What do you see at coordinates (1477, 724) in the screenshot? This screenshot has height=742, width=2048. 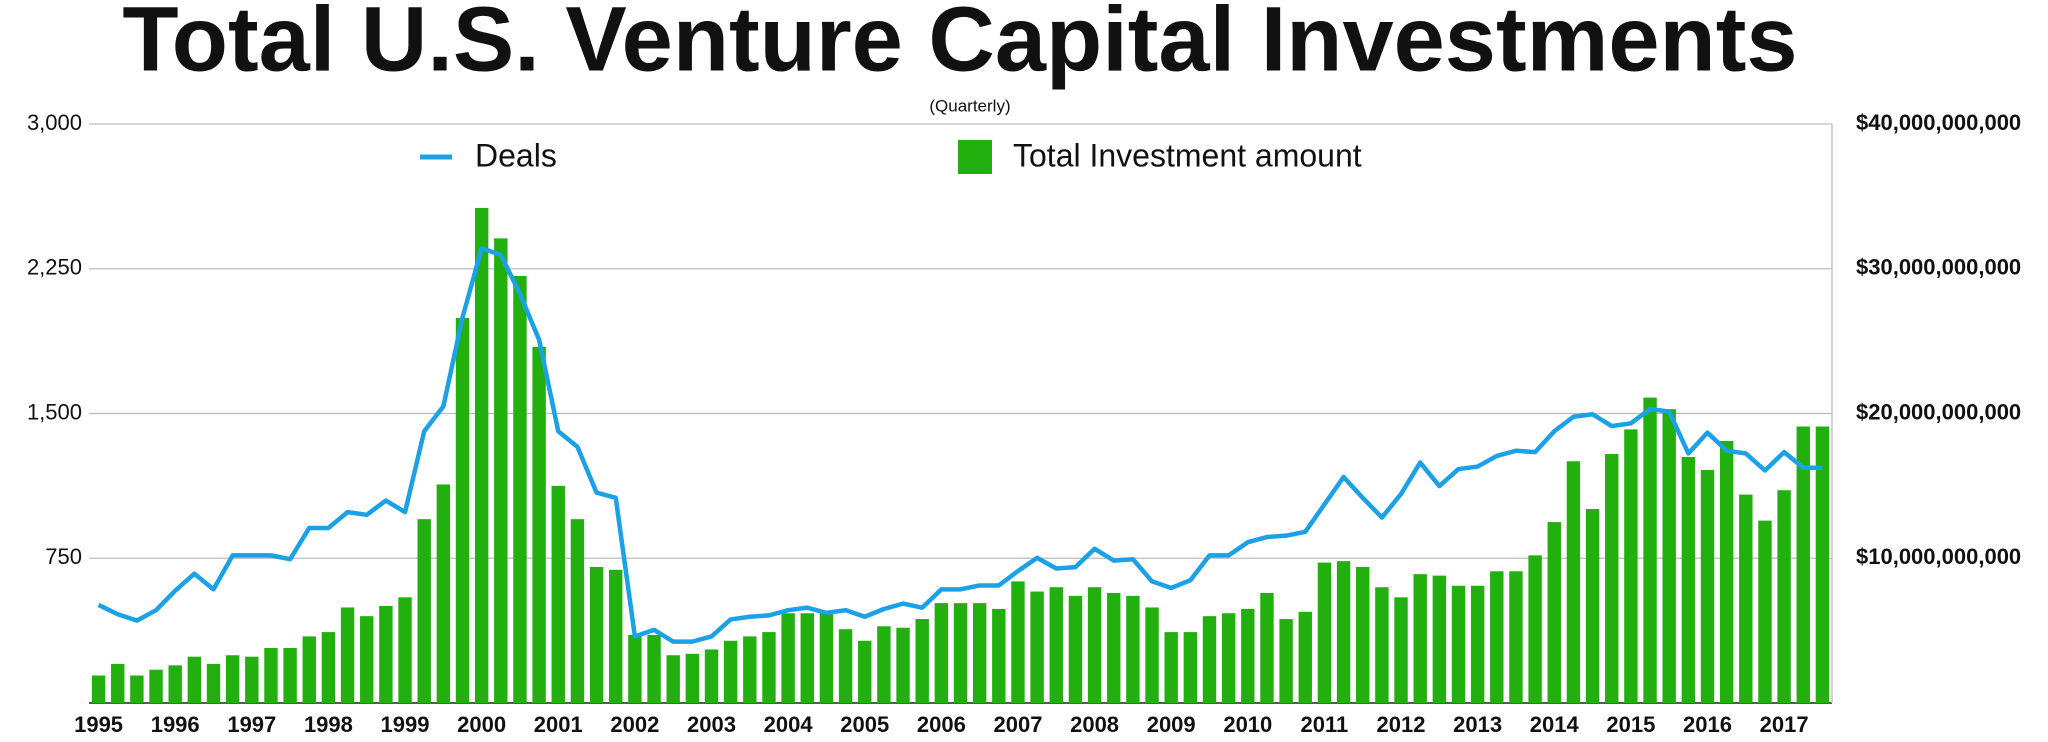 I see `x-tick-label: 2013` at bounding box center [1477, 724].